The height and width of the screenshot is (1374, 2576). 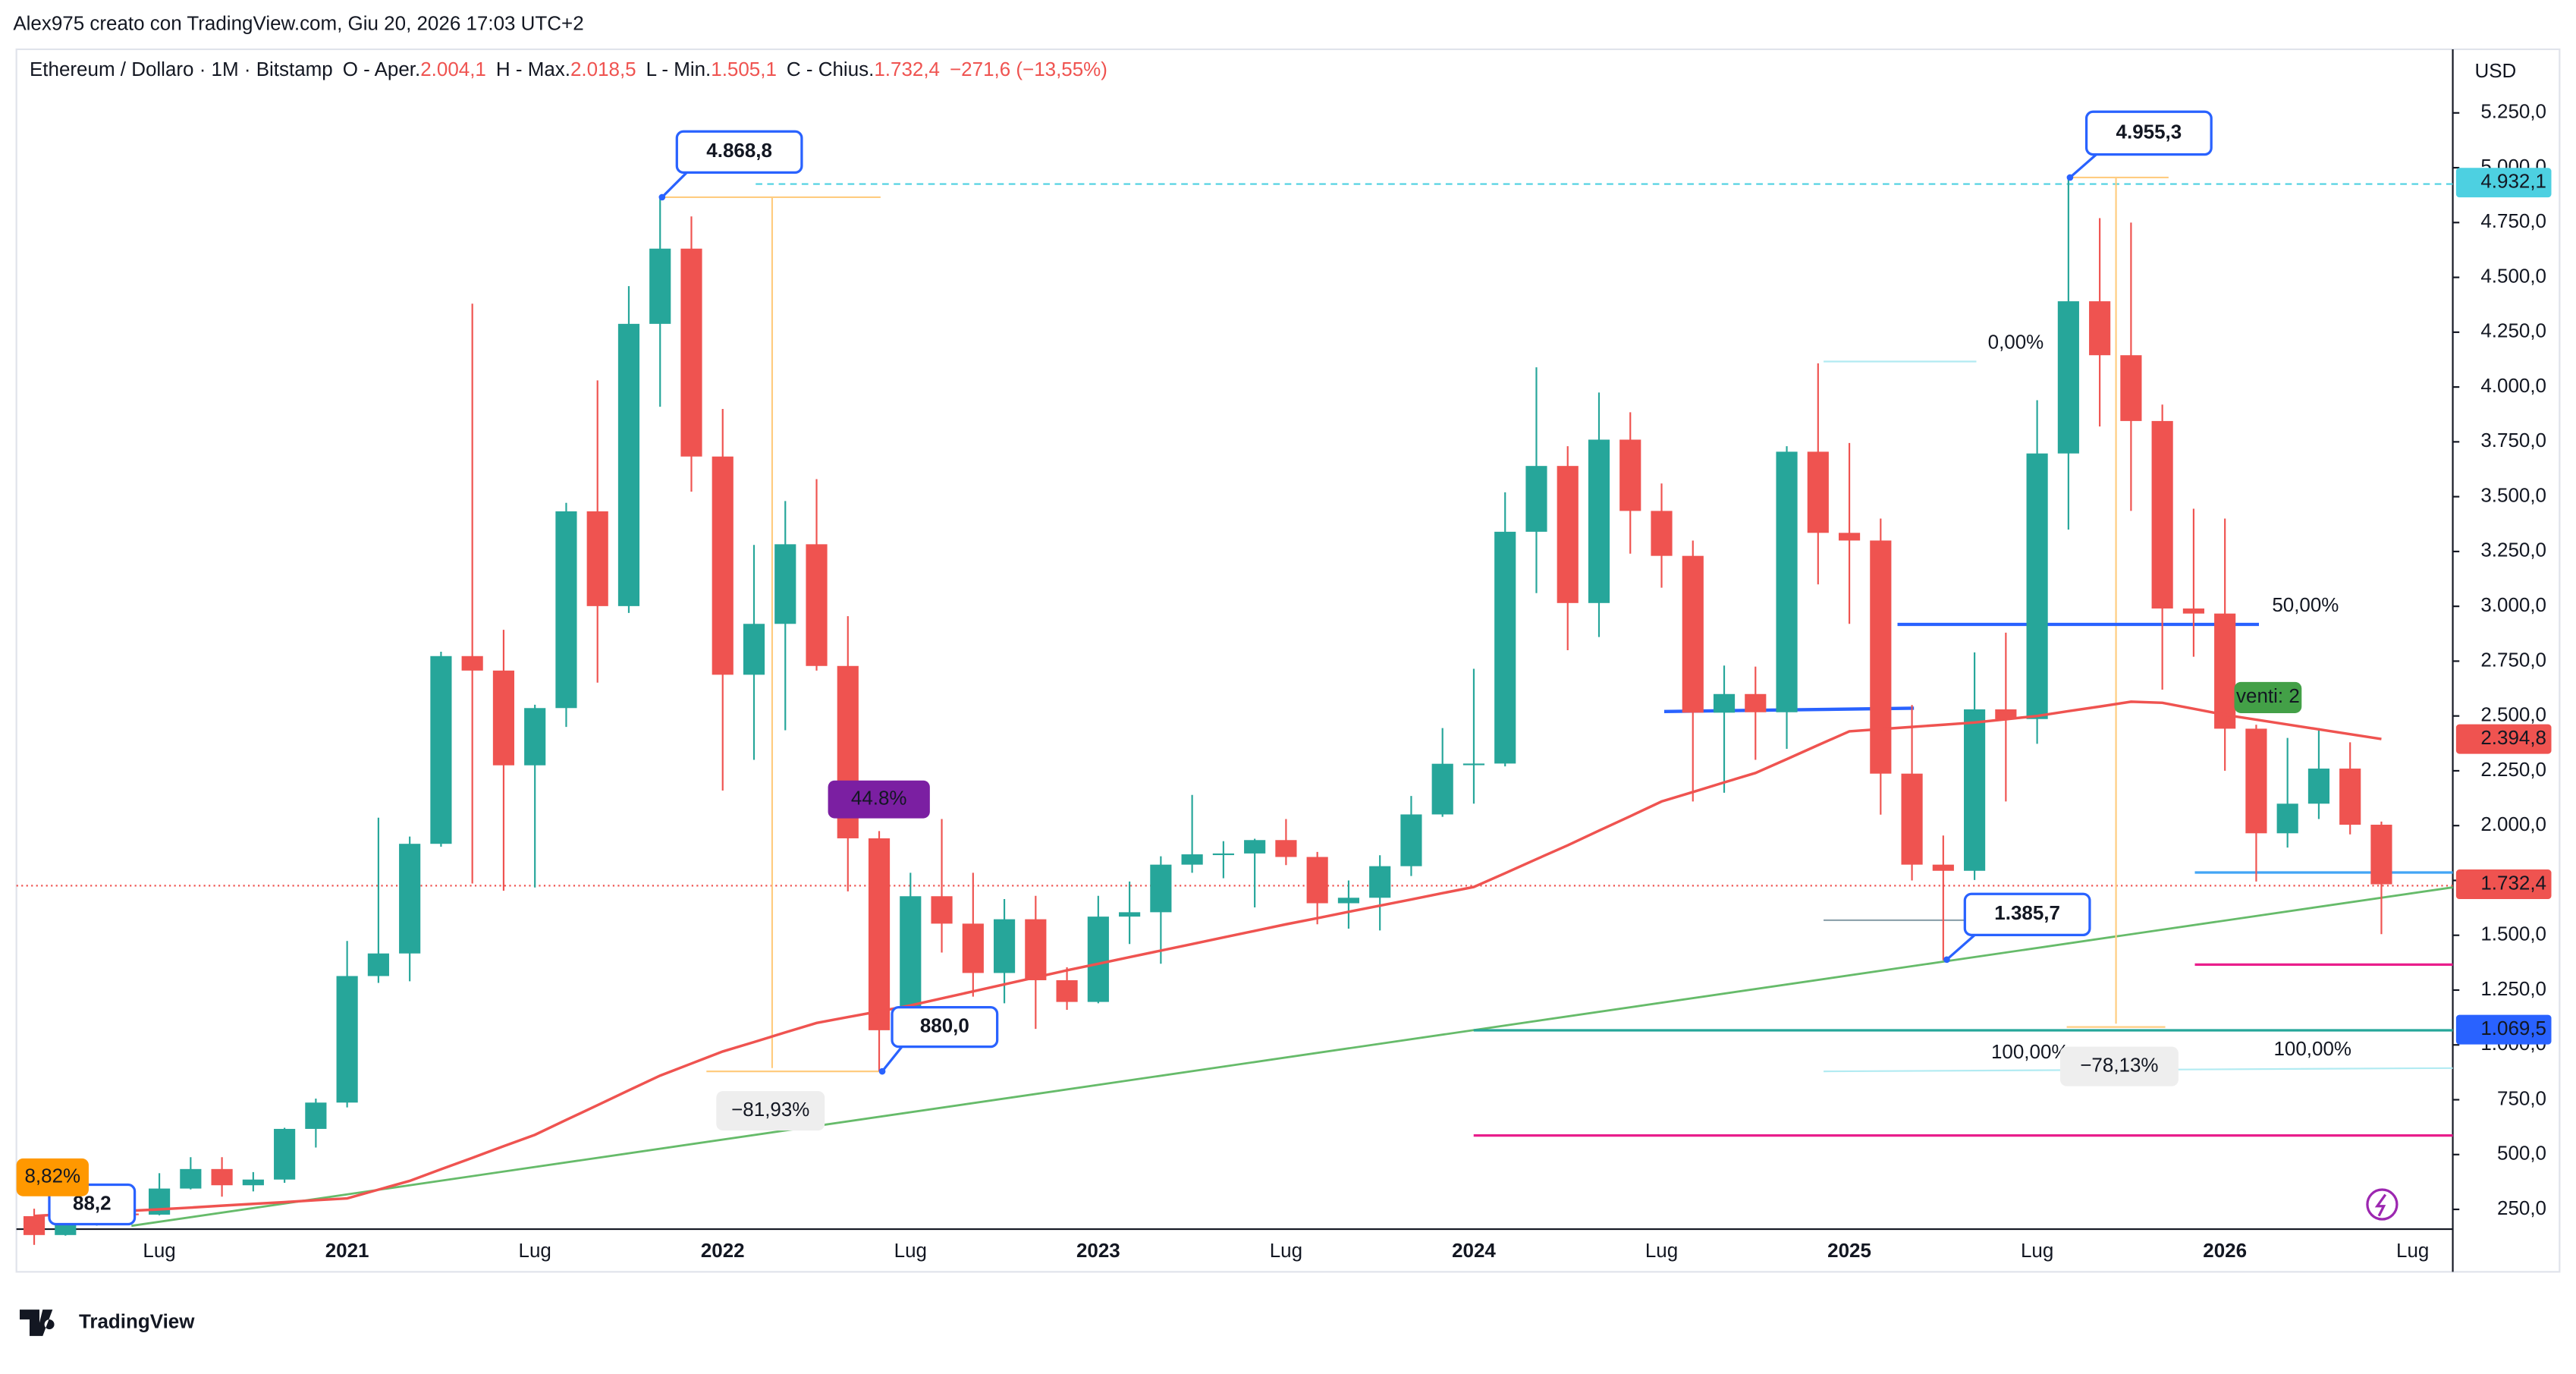 What do you see at coordinates (679, 69) in the screenshot?
I see `ohlc-label: L - Min.` at bounding box center [679, 69].